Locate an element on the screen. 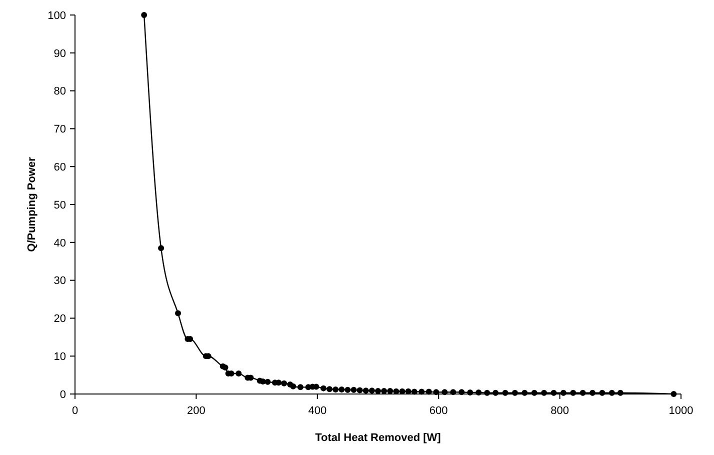 The image size is (714, 455). x-tick-label: 600 is located at coordinates (438, 411).